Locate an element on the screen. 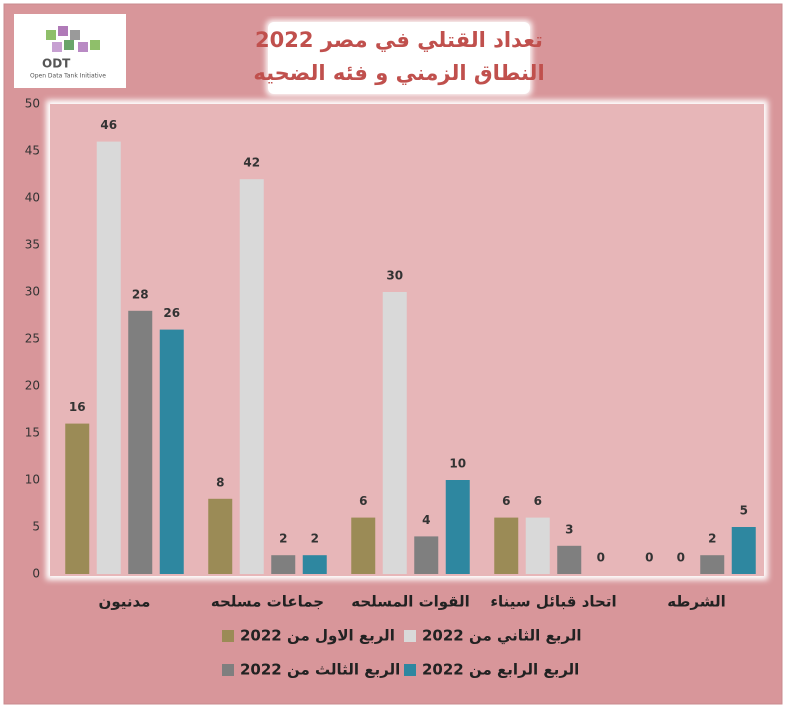 The height and width of the screenshot is (723, 797). y-tick-label: 0 is located at coordinates (36, 574).